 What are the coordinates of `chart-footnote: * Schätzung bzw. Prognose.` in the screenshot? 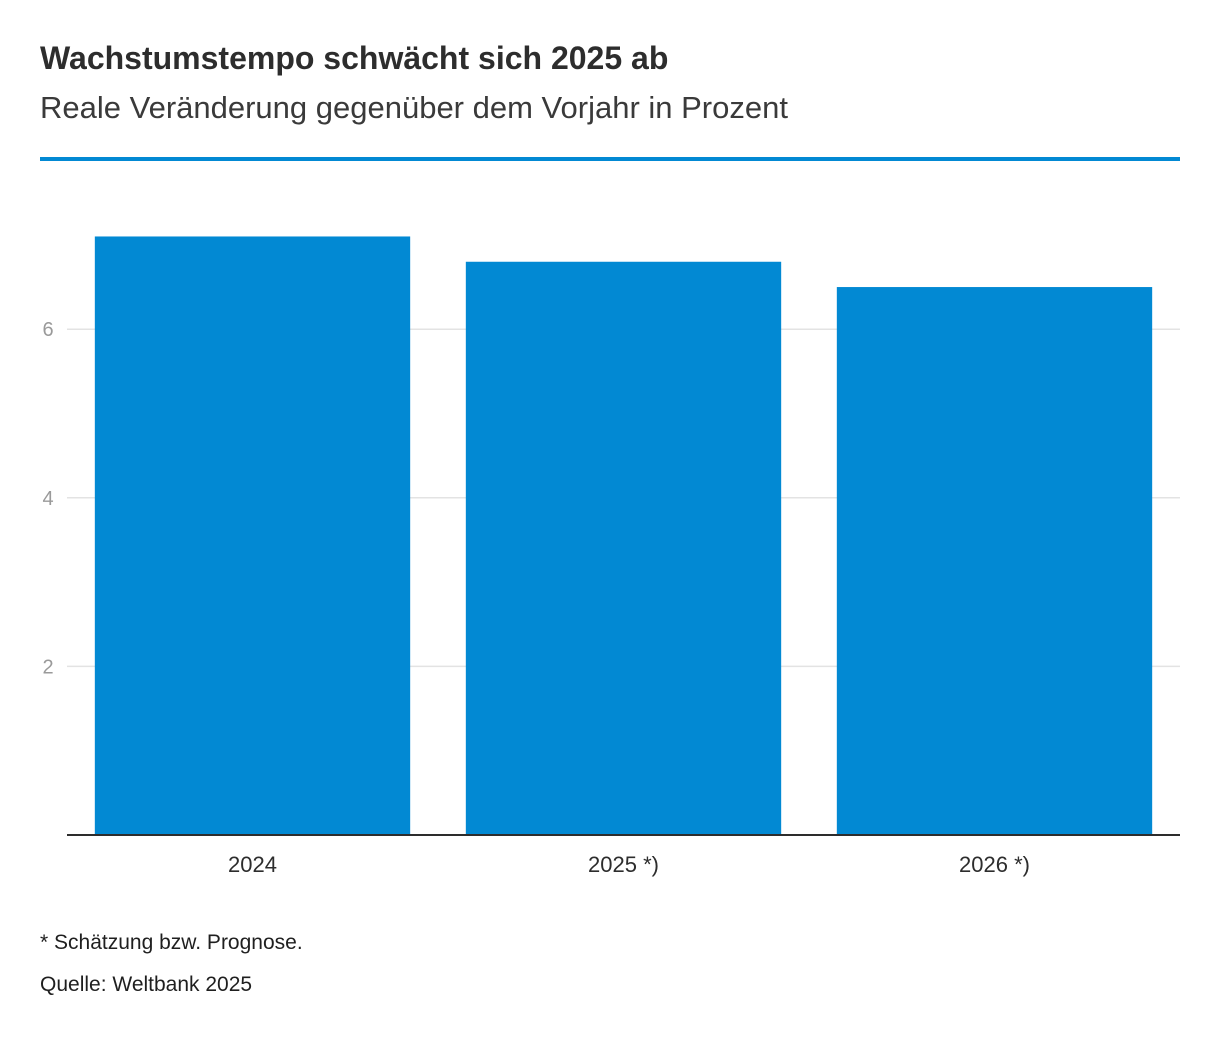 It's located at (171, 942).